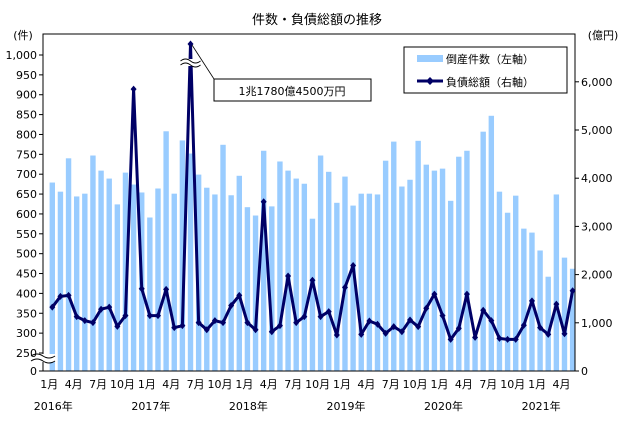 Image resolution: width=634 pixels, height=425 pixels. Describe the element at coordinates (23, 35) in the screenshot. I see `left-axis-unit: (件)` at that location.